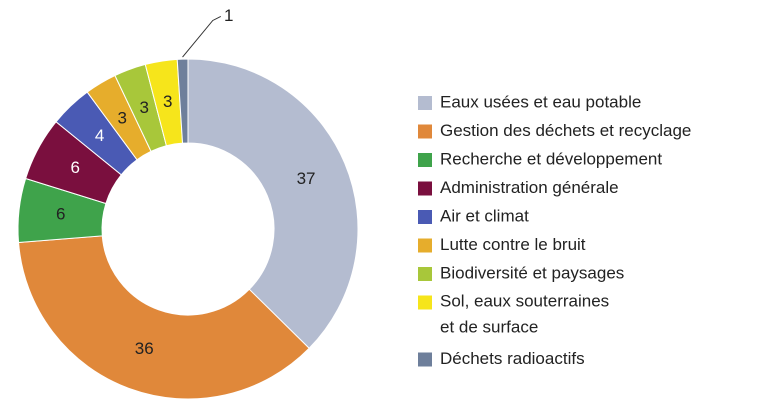  I want to click on legend-label: Administration générale, so click(529, 187).